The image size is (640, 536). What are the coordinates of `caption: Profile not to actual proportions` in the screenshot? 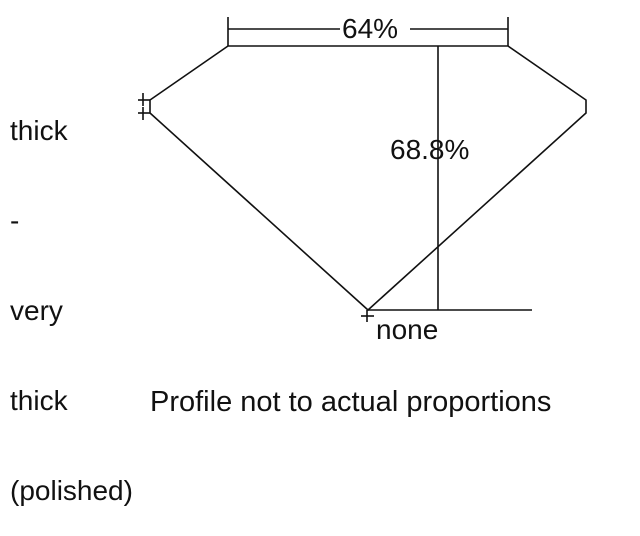 It's located at (351, 402).